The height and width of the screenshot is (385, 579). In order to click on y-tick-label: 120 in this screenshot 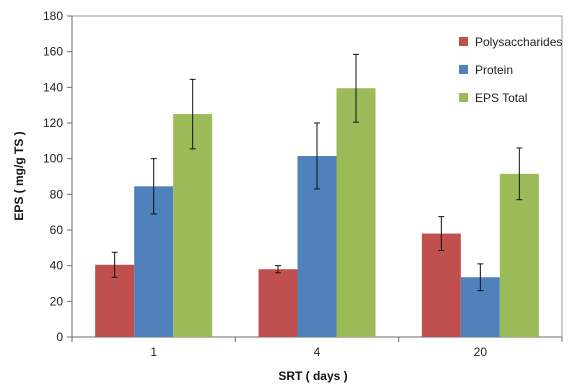, I will do `click(53, 123)`.